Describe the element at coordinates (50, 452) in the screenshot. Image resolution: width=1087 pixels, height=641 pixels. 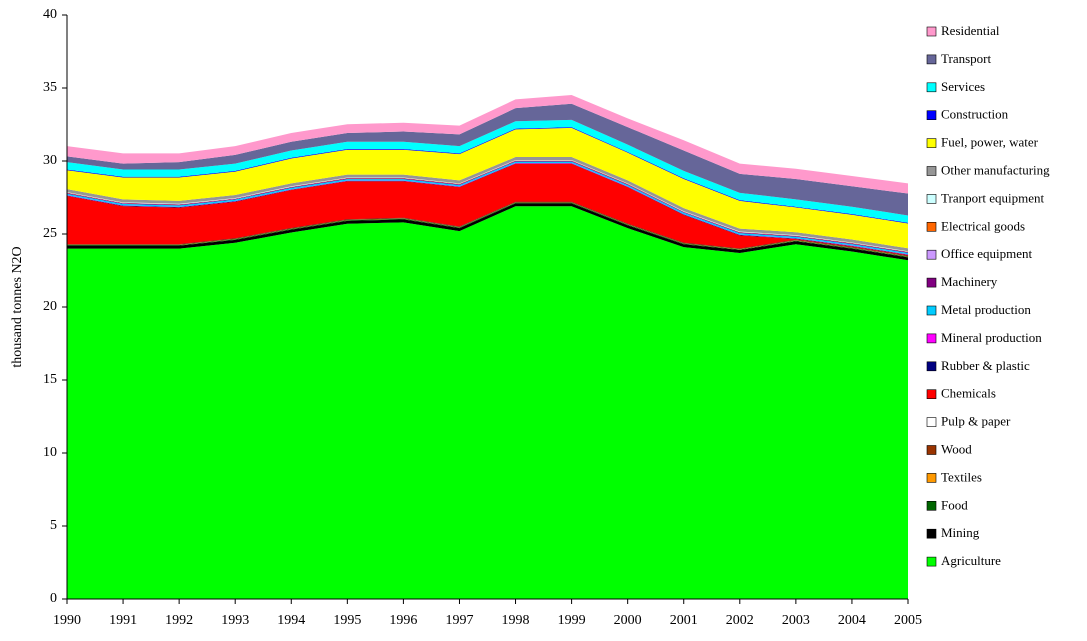
I see `y-tick-label: 10` at that location.